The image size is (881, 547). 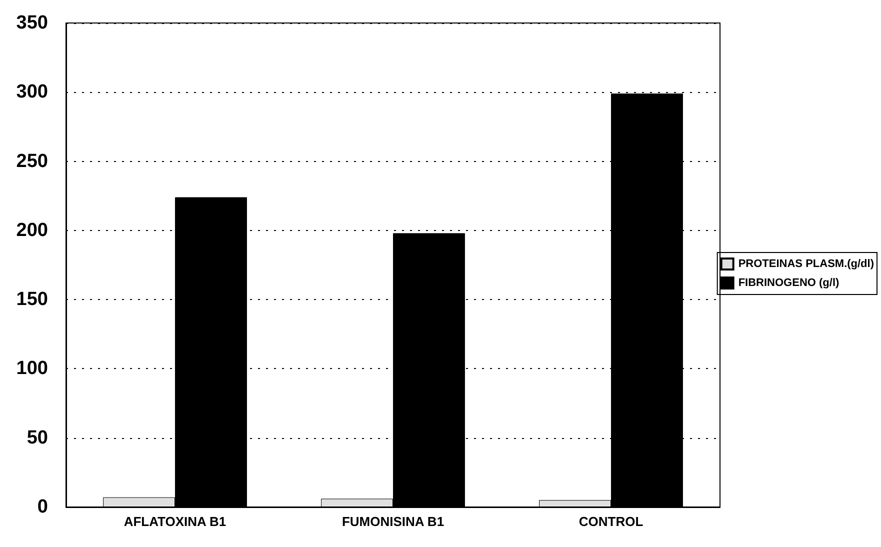 What do you see at coordinates (611, 521) in the screenshot?
I see `x-tick-label: CONTROL` at bounding box center [611, 521].